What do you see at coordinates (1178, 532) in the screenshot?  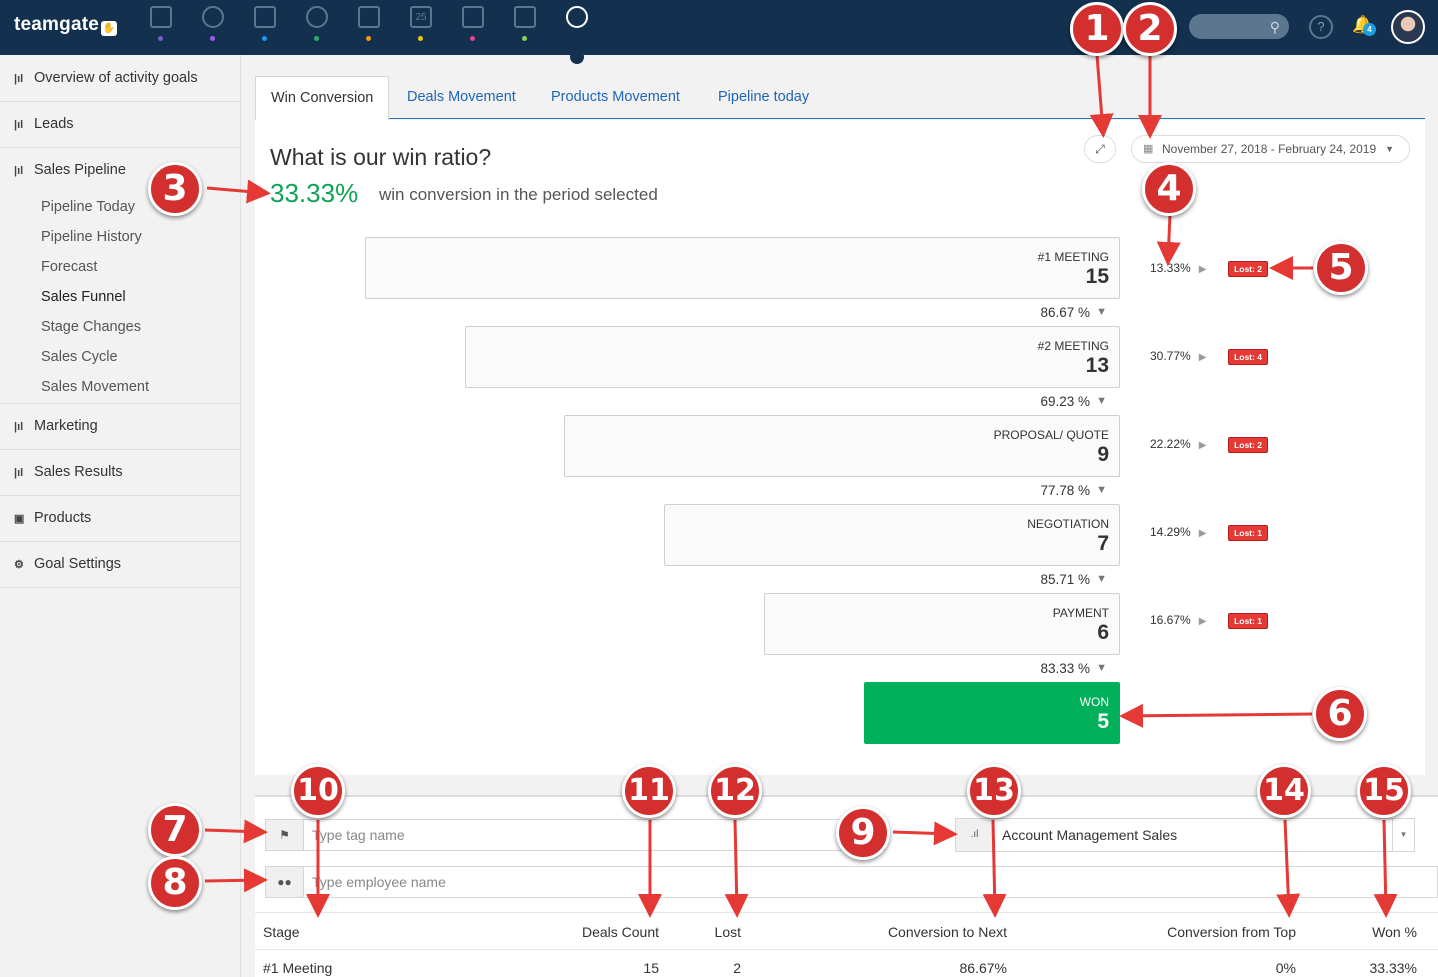 I see `stage-lost-rate: 14.29% ▶` at bounding box center [1178, 532].